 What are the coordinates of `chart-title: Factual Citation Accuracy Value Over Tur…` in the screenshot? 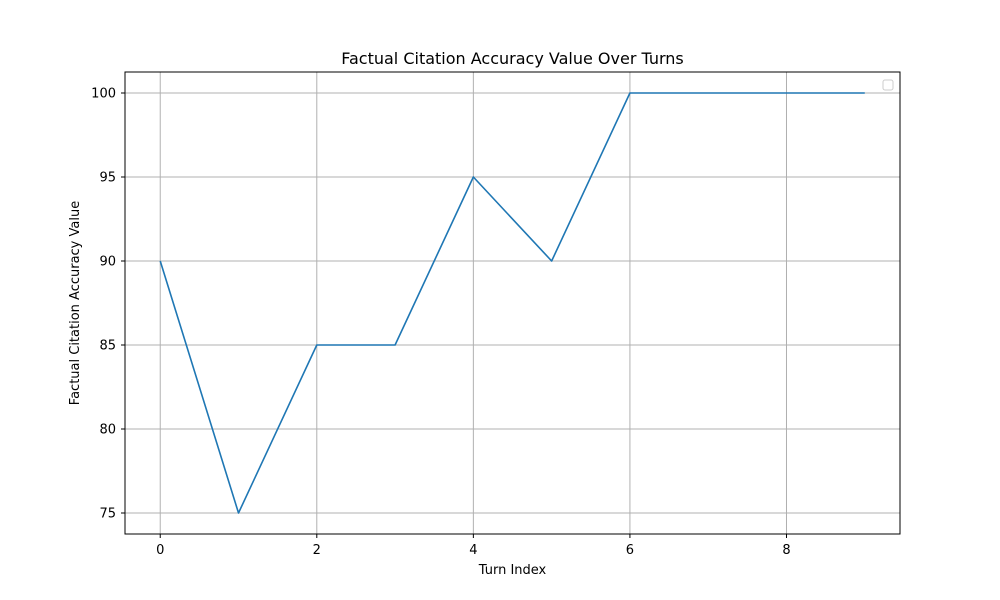 It's located at (512, 58).